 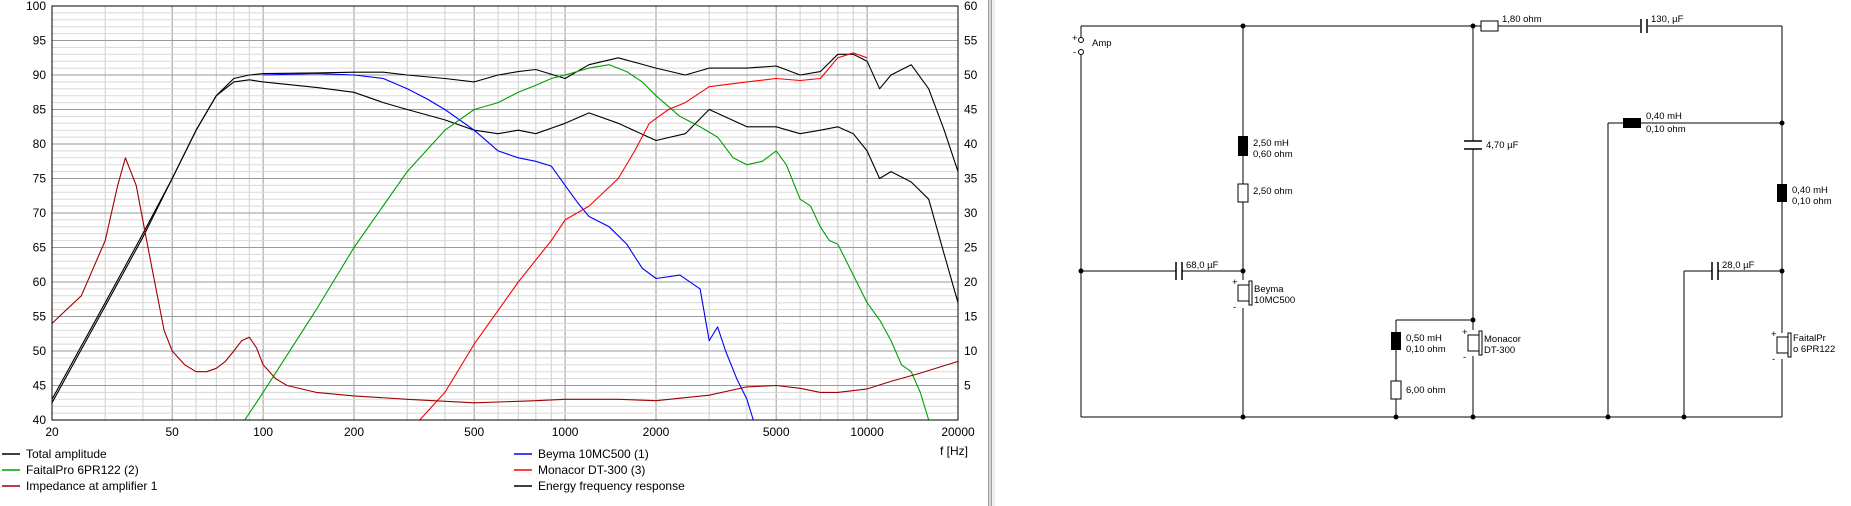 I want to click on mid-series-capacitor: 4,70 µF, so click(x=1491, y=145).